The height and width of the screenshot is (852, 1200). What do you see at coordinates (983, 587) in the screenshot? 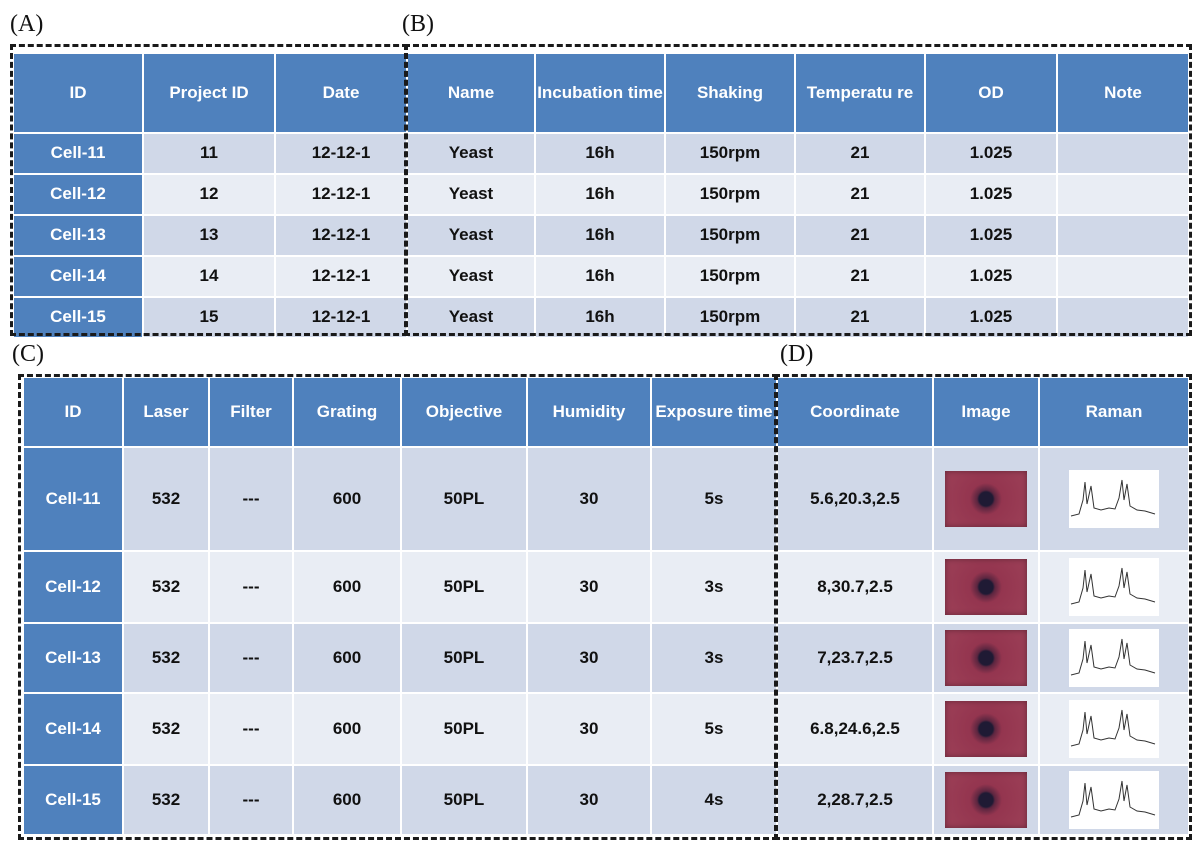
I see `table-row: 8,30.7,2.5` at bounding box center [983, 587].